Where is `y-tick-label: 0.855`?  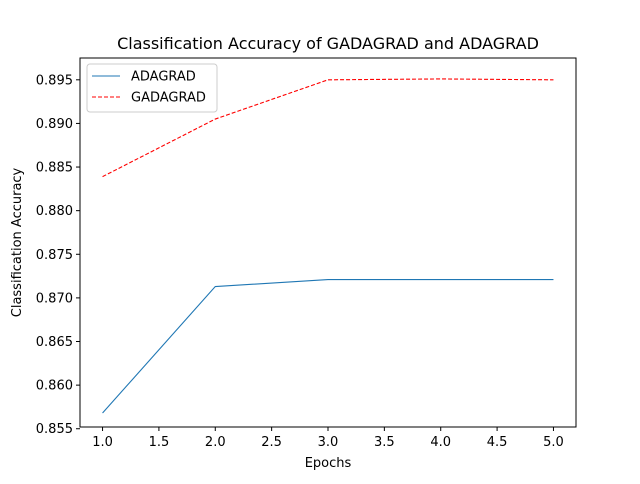 y-tick-label: 0.855 is located at coordinates (54, 429).